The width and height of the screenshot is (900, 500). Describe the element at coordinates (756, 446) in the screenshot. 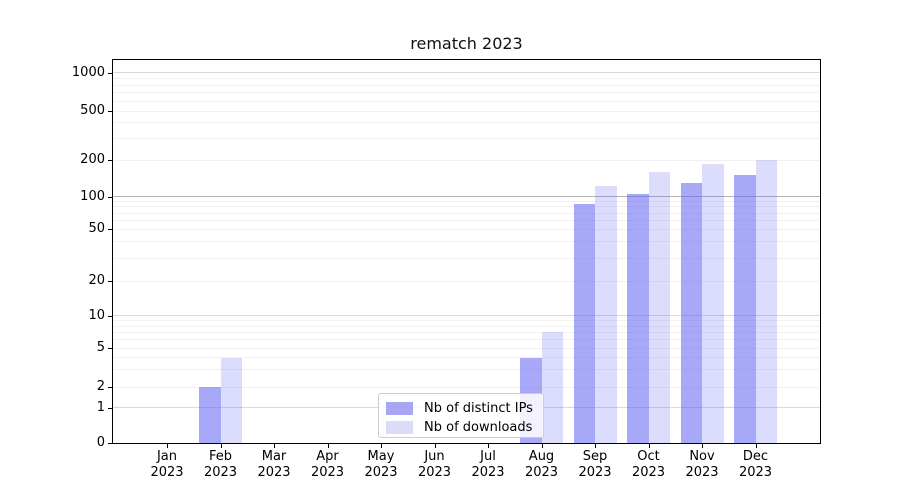

I see `xtick-mark-dec` at that location.